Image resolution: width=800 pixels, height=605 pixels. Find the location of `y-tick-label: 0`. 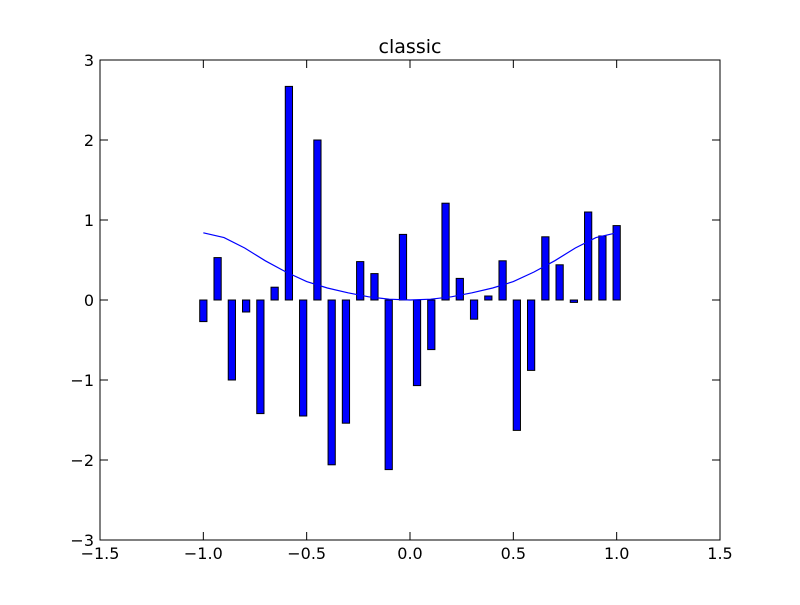

y-tick-label: 0 is located at coordinates (89, 300).